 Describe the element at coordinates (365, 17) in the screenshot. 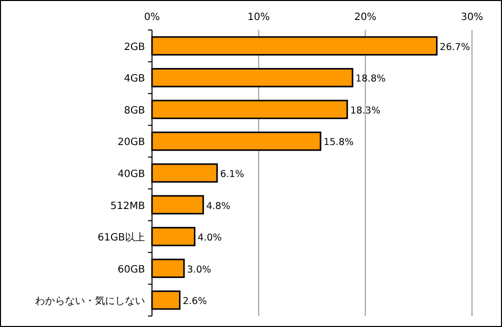

I see `x-tick-label: 20%` at that location.